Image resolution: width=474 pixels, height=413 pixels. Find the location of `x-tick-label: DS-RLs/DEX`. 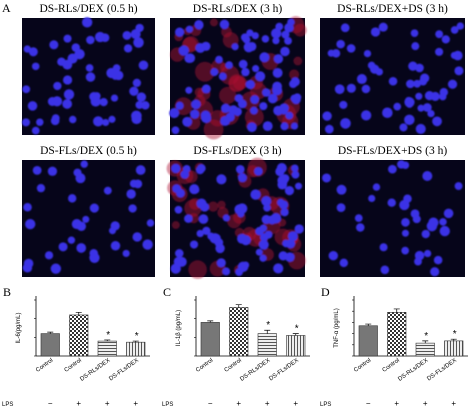

x-tick-label: DS-RLs/DEX is located at coordinates (95, 370).